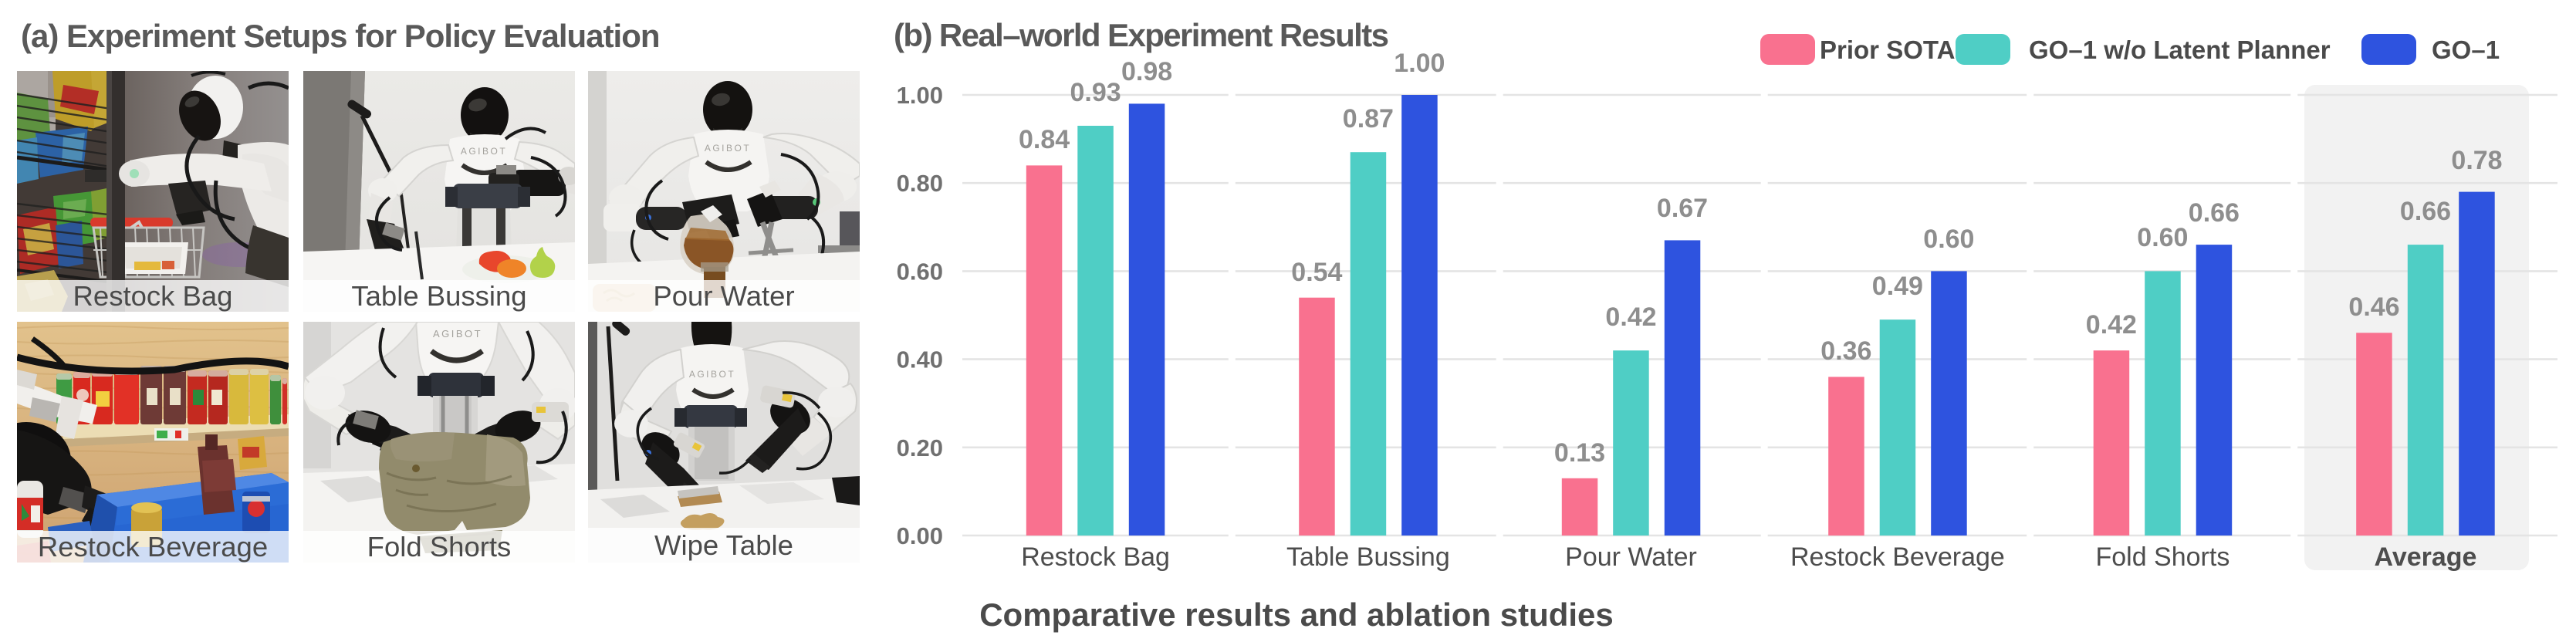 Image resolution: width=2576 pixels, height=642 pixels. What do you see at coordinates (920, 447) in the screenshot?
I see `svg-text: 0.20` at bounding box center [920, 447].